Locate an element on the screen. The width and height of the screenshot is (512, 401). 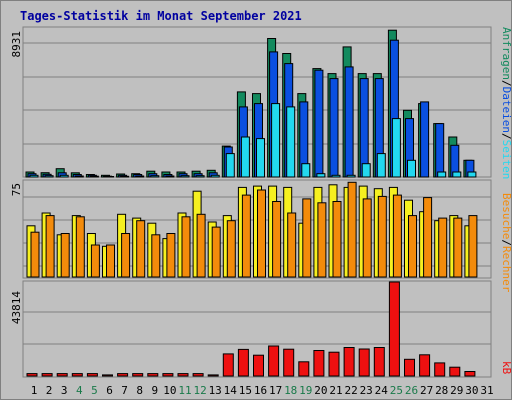
panel-bottom-series-label: kB is located at coordinates (506, 368).